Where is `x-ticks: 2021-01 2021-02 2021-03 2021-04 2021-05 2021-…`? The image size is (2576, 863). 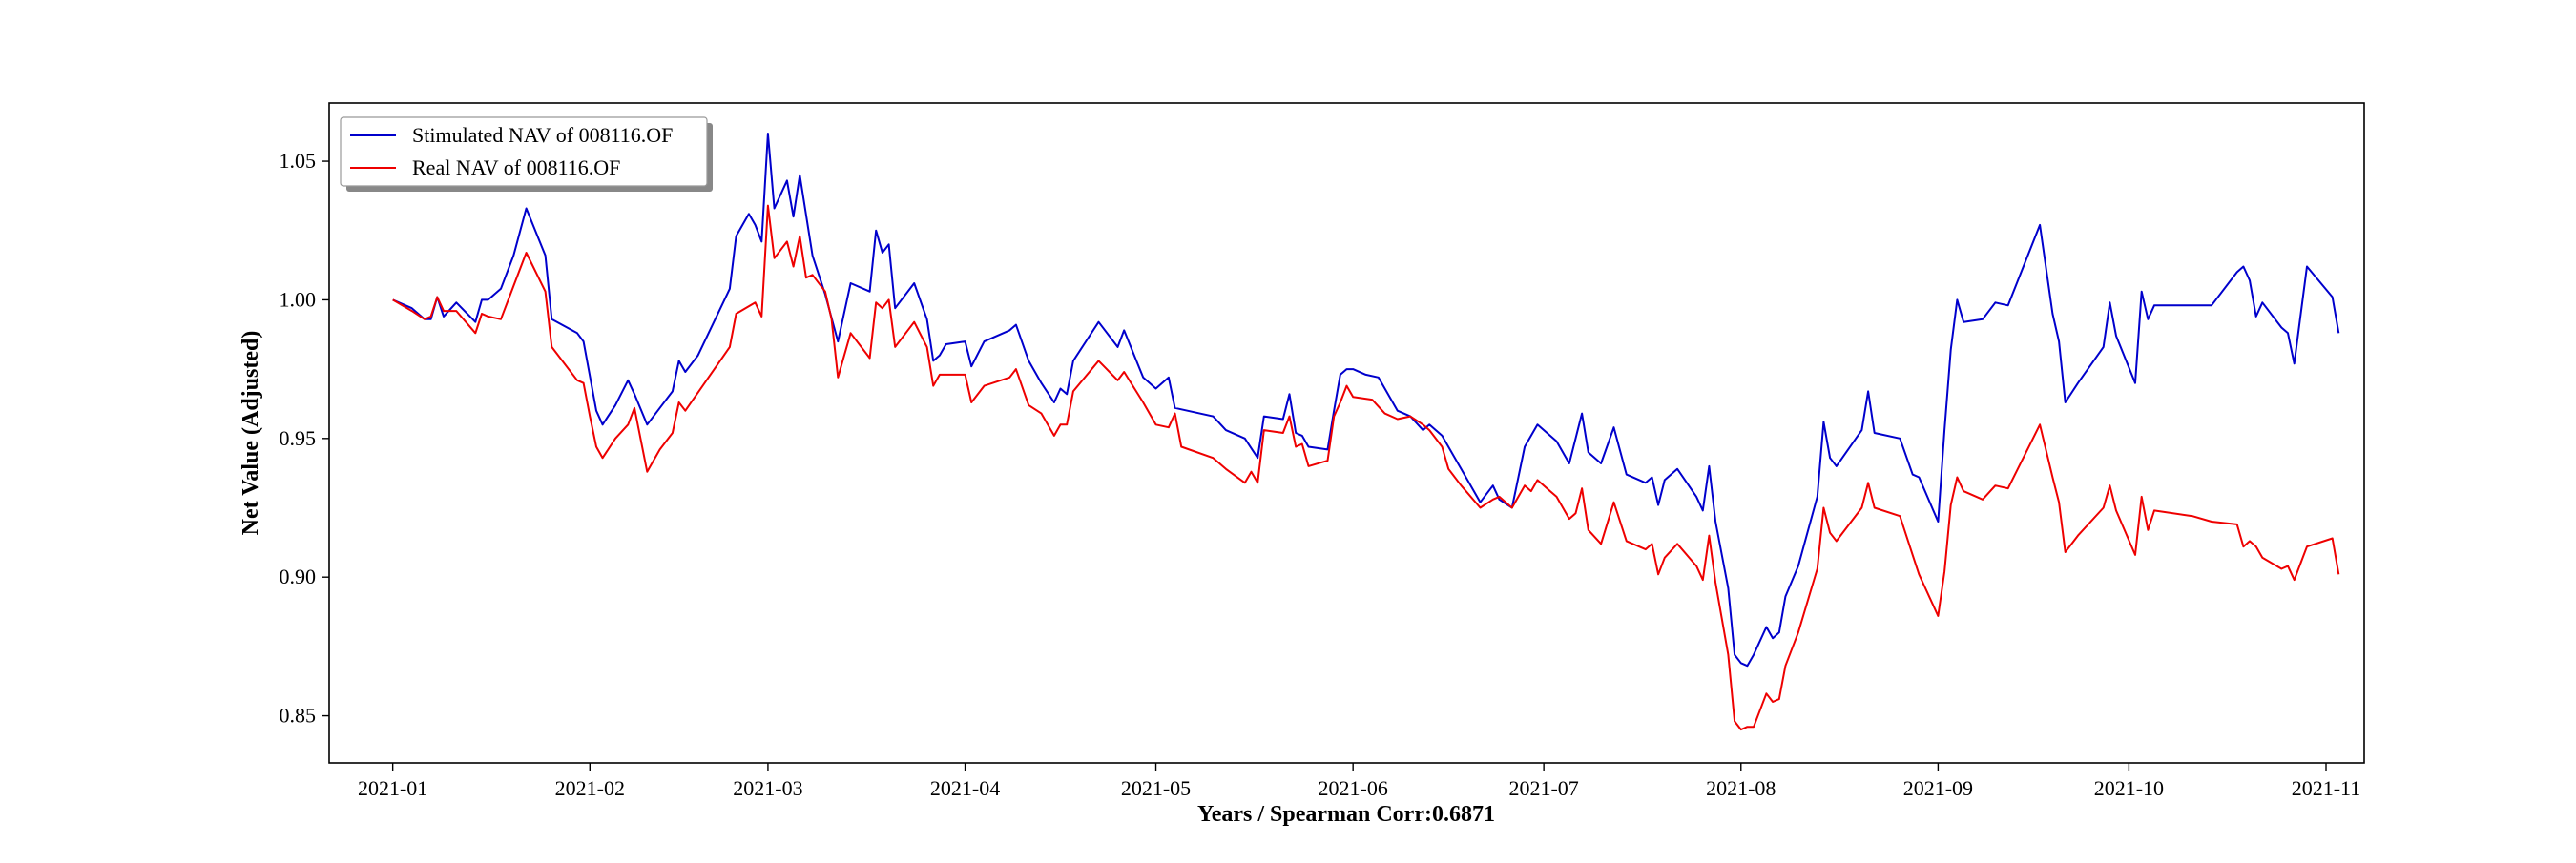 x-ticks: 2021-01 2021-02 2021-03 2021-04 2021-05 2021-… is located at coordinates (1359, 781).